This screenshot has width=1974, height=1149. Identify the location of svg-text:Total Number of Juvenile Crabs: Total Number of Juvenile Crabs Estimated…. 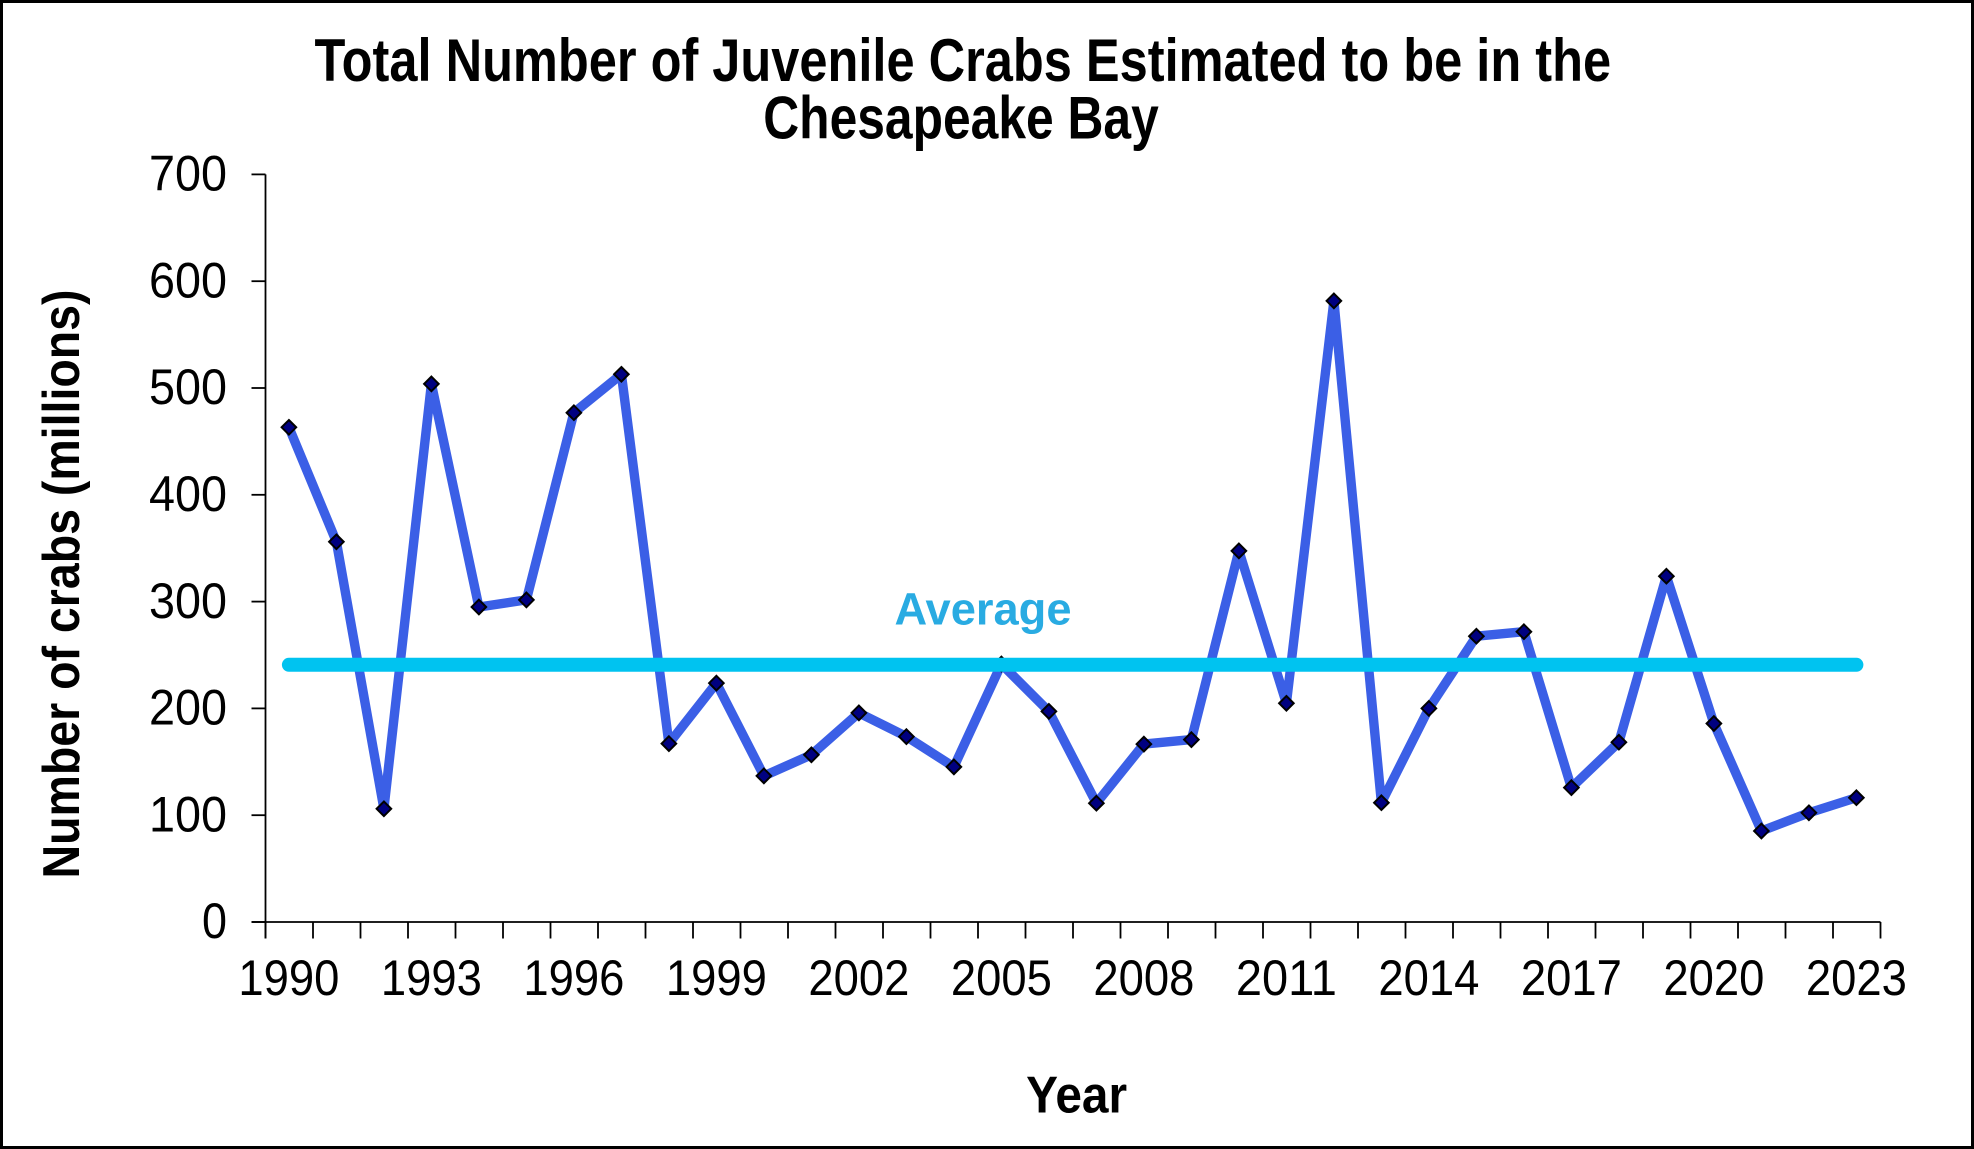
(963, 60).